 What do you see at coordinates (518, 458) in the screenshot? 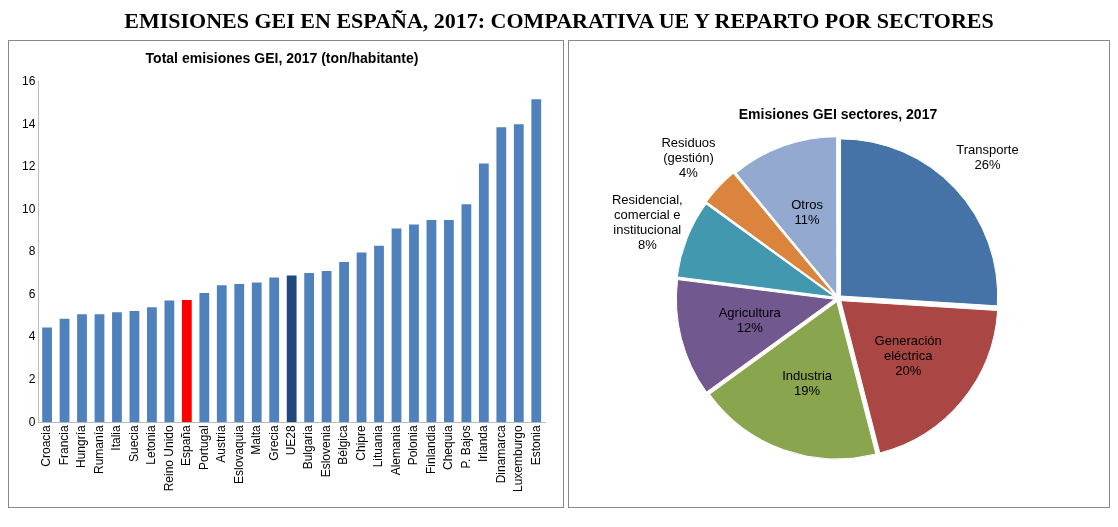
I see `x-tick-label: Luxemburgo` at bounding box center [518, 458].